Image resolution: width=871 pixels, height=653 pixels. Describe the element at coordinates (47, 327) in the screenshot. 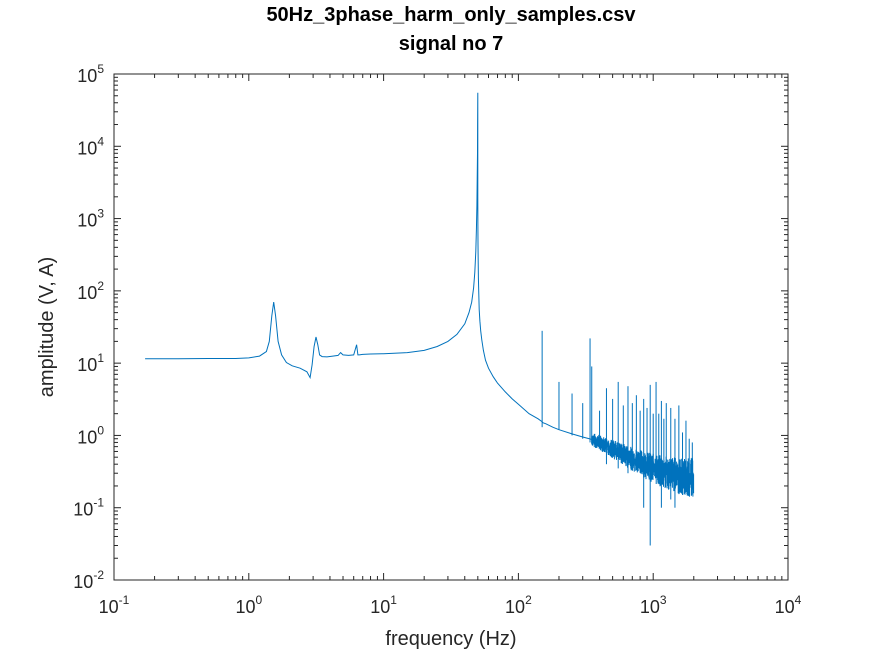

I see `y-axis-label: amplitude (V, A)` at that location.